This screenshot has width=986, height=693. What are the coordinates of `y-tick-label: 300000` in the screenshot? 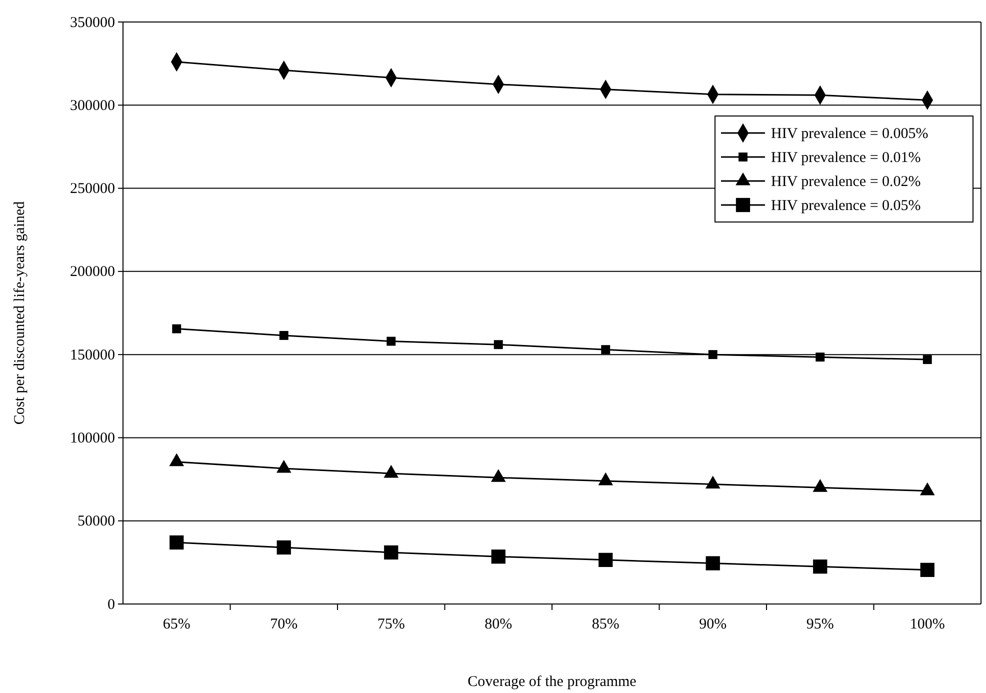 It's located at (92, 106).